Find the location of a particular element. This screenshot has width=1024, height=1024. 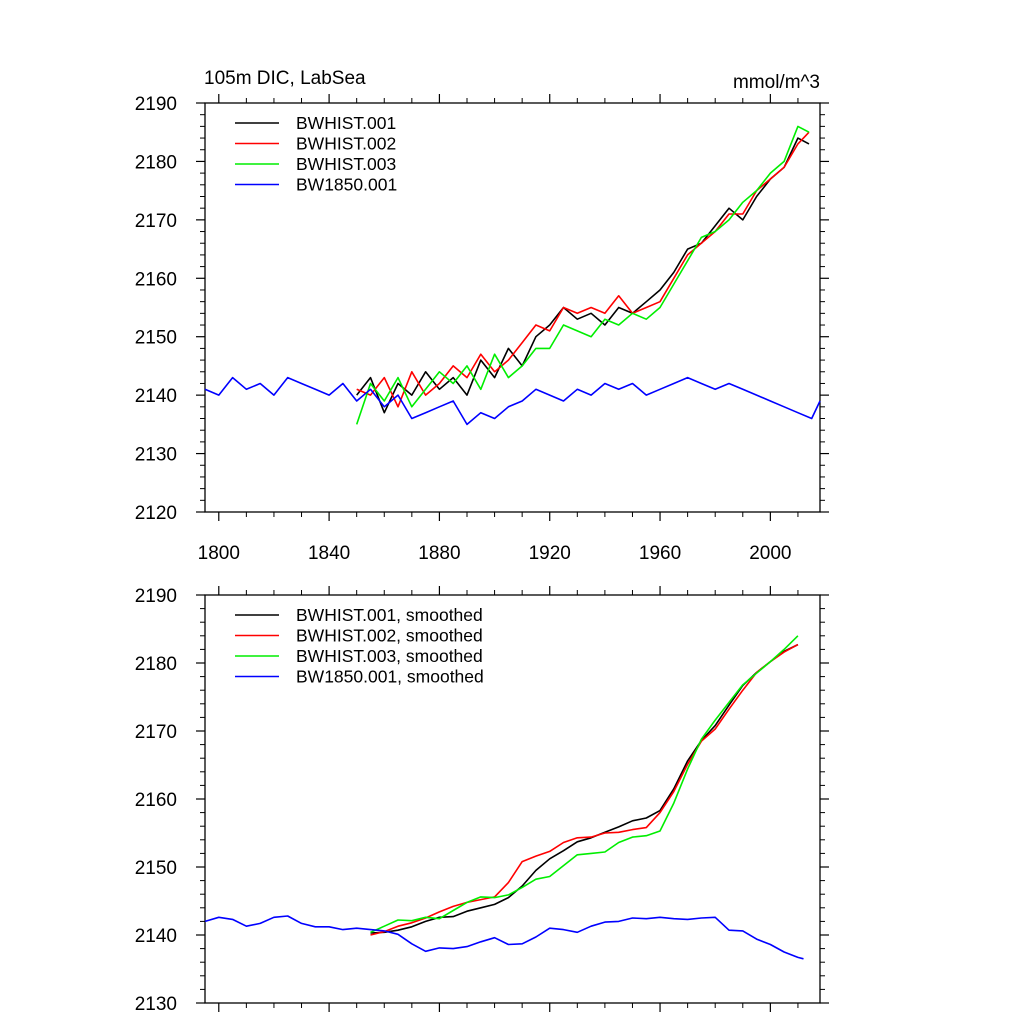

legend-label-4: BW1850.001 is located at coordinates (346, 185).